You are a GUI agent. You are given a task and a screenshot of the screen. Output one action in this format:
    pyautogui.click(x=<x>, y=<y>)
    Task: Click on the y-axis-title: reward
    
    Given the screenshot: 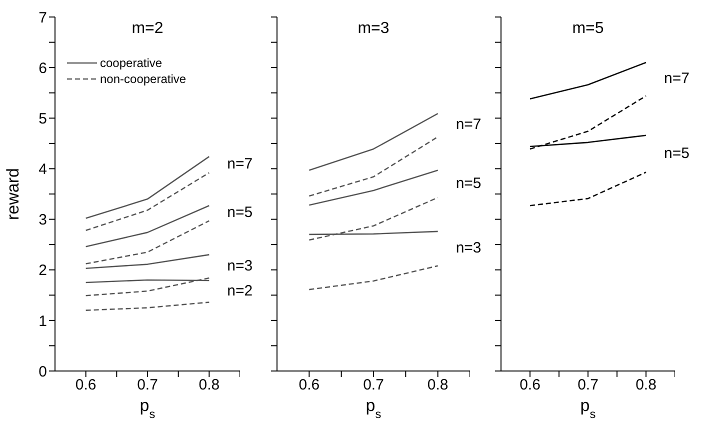 What is the action you would take?
    pyautogui.click(x=12, y=194)
    